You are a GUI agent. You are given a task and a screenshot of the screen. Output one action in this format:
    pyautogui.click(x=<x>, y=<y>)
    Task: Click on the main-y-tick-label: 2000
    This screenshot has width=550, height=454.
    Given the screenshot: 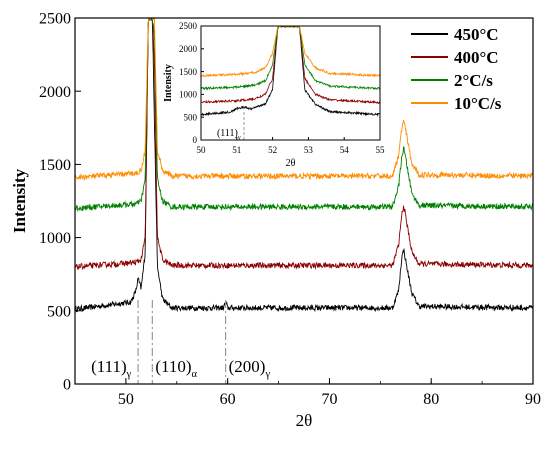 What is the action you would take?
    pyautogui.click(x=55, y=92)
    